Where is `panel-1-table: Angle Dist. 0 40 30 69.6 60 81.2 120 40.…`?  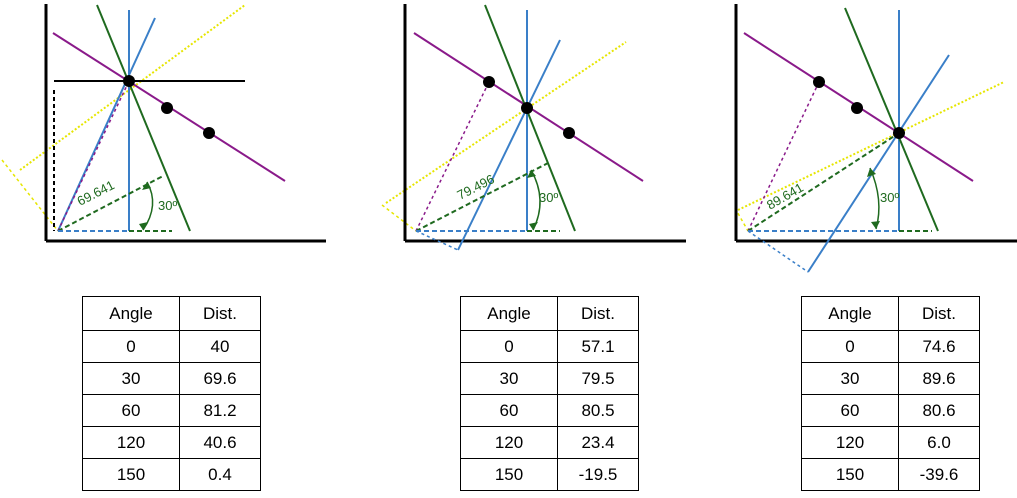 panel-1-table: Angle Dist. 0 40 30 69.6 60 81.2 120 40.… is located at coordinates (171, 393).